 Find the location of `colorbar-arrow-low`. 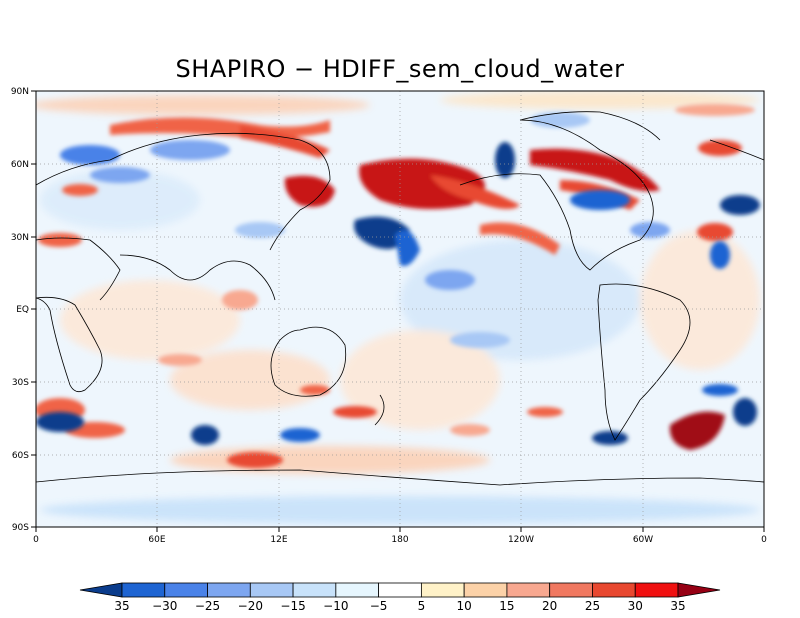

colorbar-arrow-low is located at coordinates (101, 590).